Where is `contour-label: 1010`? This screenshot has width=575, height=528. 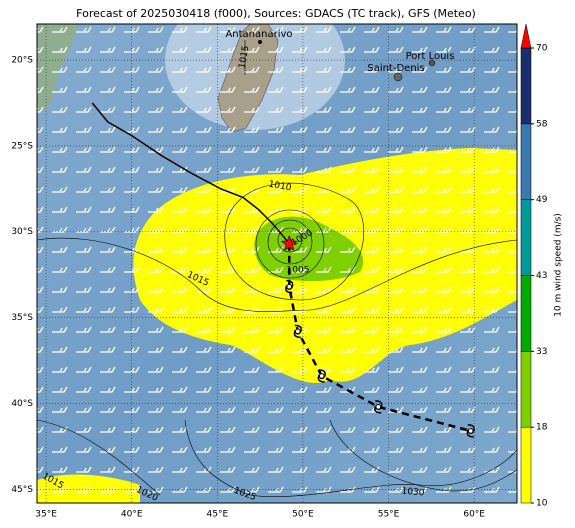 contour-label: 1010 is located at coordinates (280, 187).